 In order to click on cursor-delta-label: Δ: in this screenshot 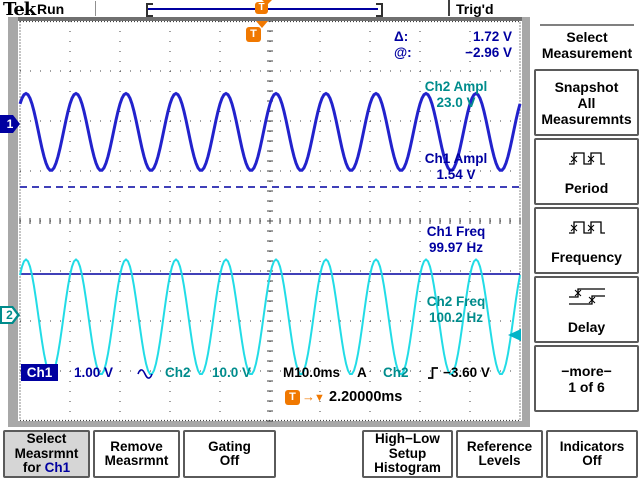, I will do `click(401, 36)`.